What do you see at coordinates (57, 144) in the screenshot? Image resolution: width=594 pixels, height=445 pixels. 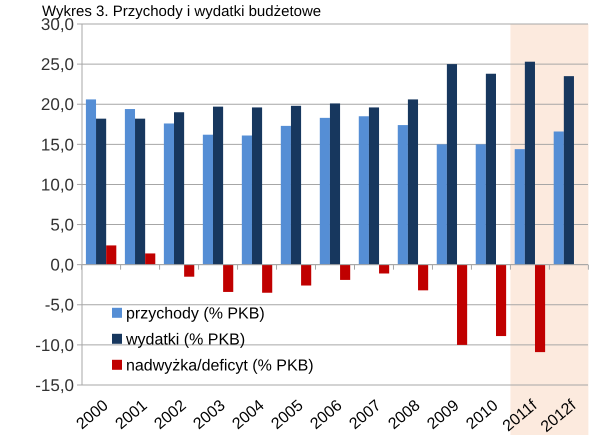 I see `y-tick-label: 15,0` at bounding box center [57, 144].